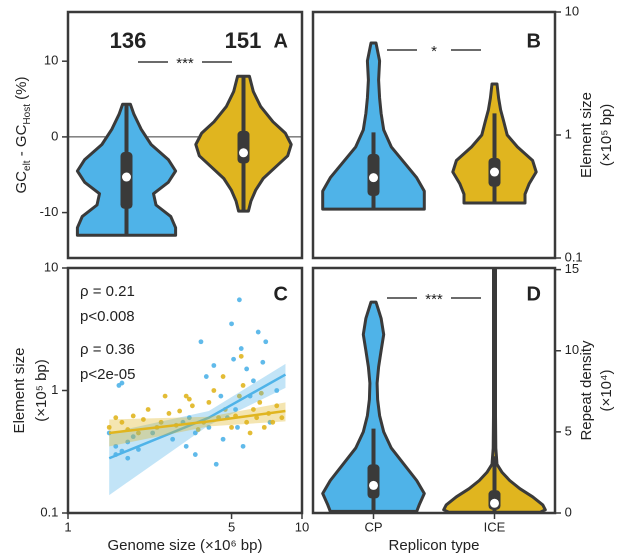 The width and height of the screenshot is (622, 555). Describe the element at coordinates (67, 526) in the screenshot. I see `x-tick-label: 1` at that location.